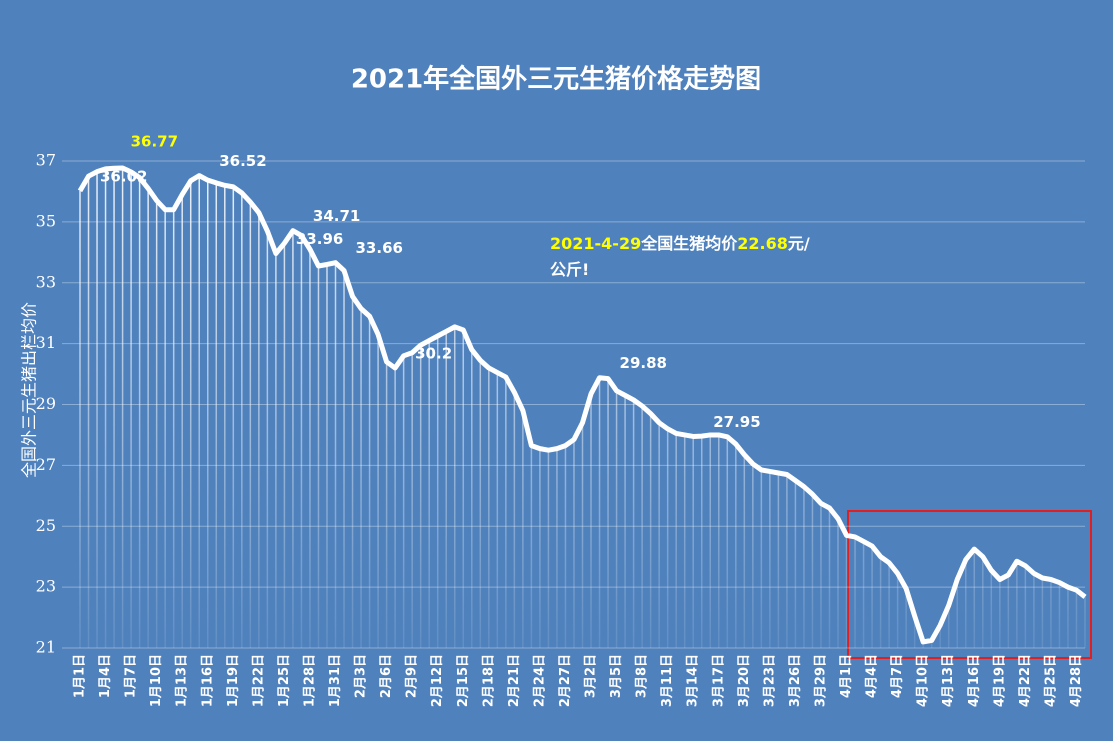  Describe the element at coordinates (488, 680) in the screenshot. I see `x-tick-label: 2月18日` at that location.